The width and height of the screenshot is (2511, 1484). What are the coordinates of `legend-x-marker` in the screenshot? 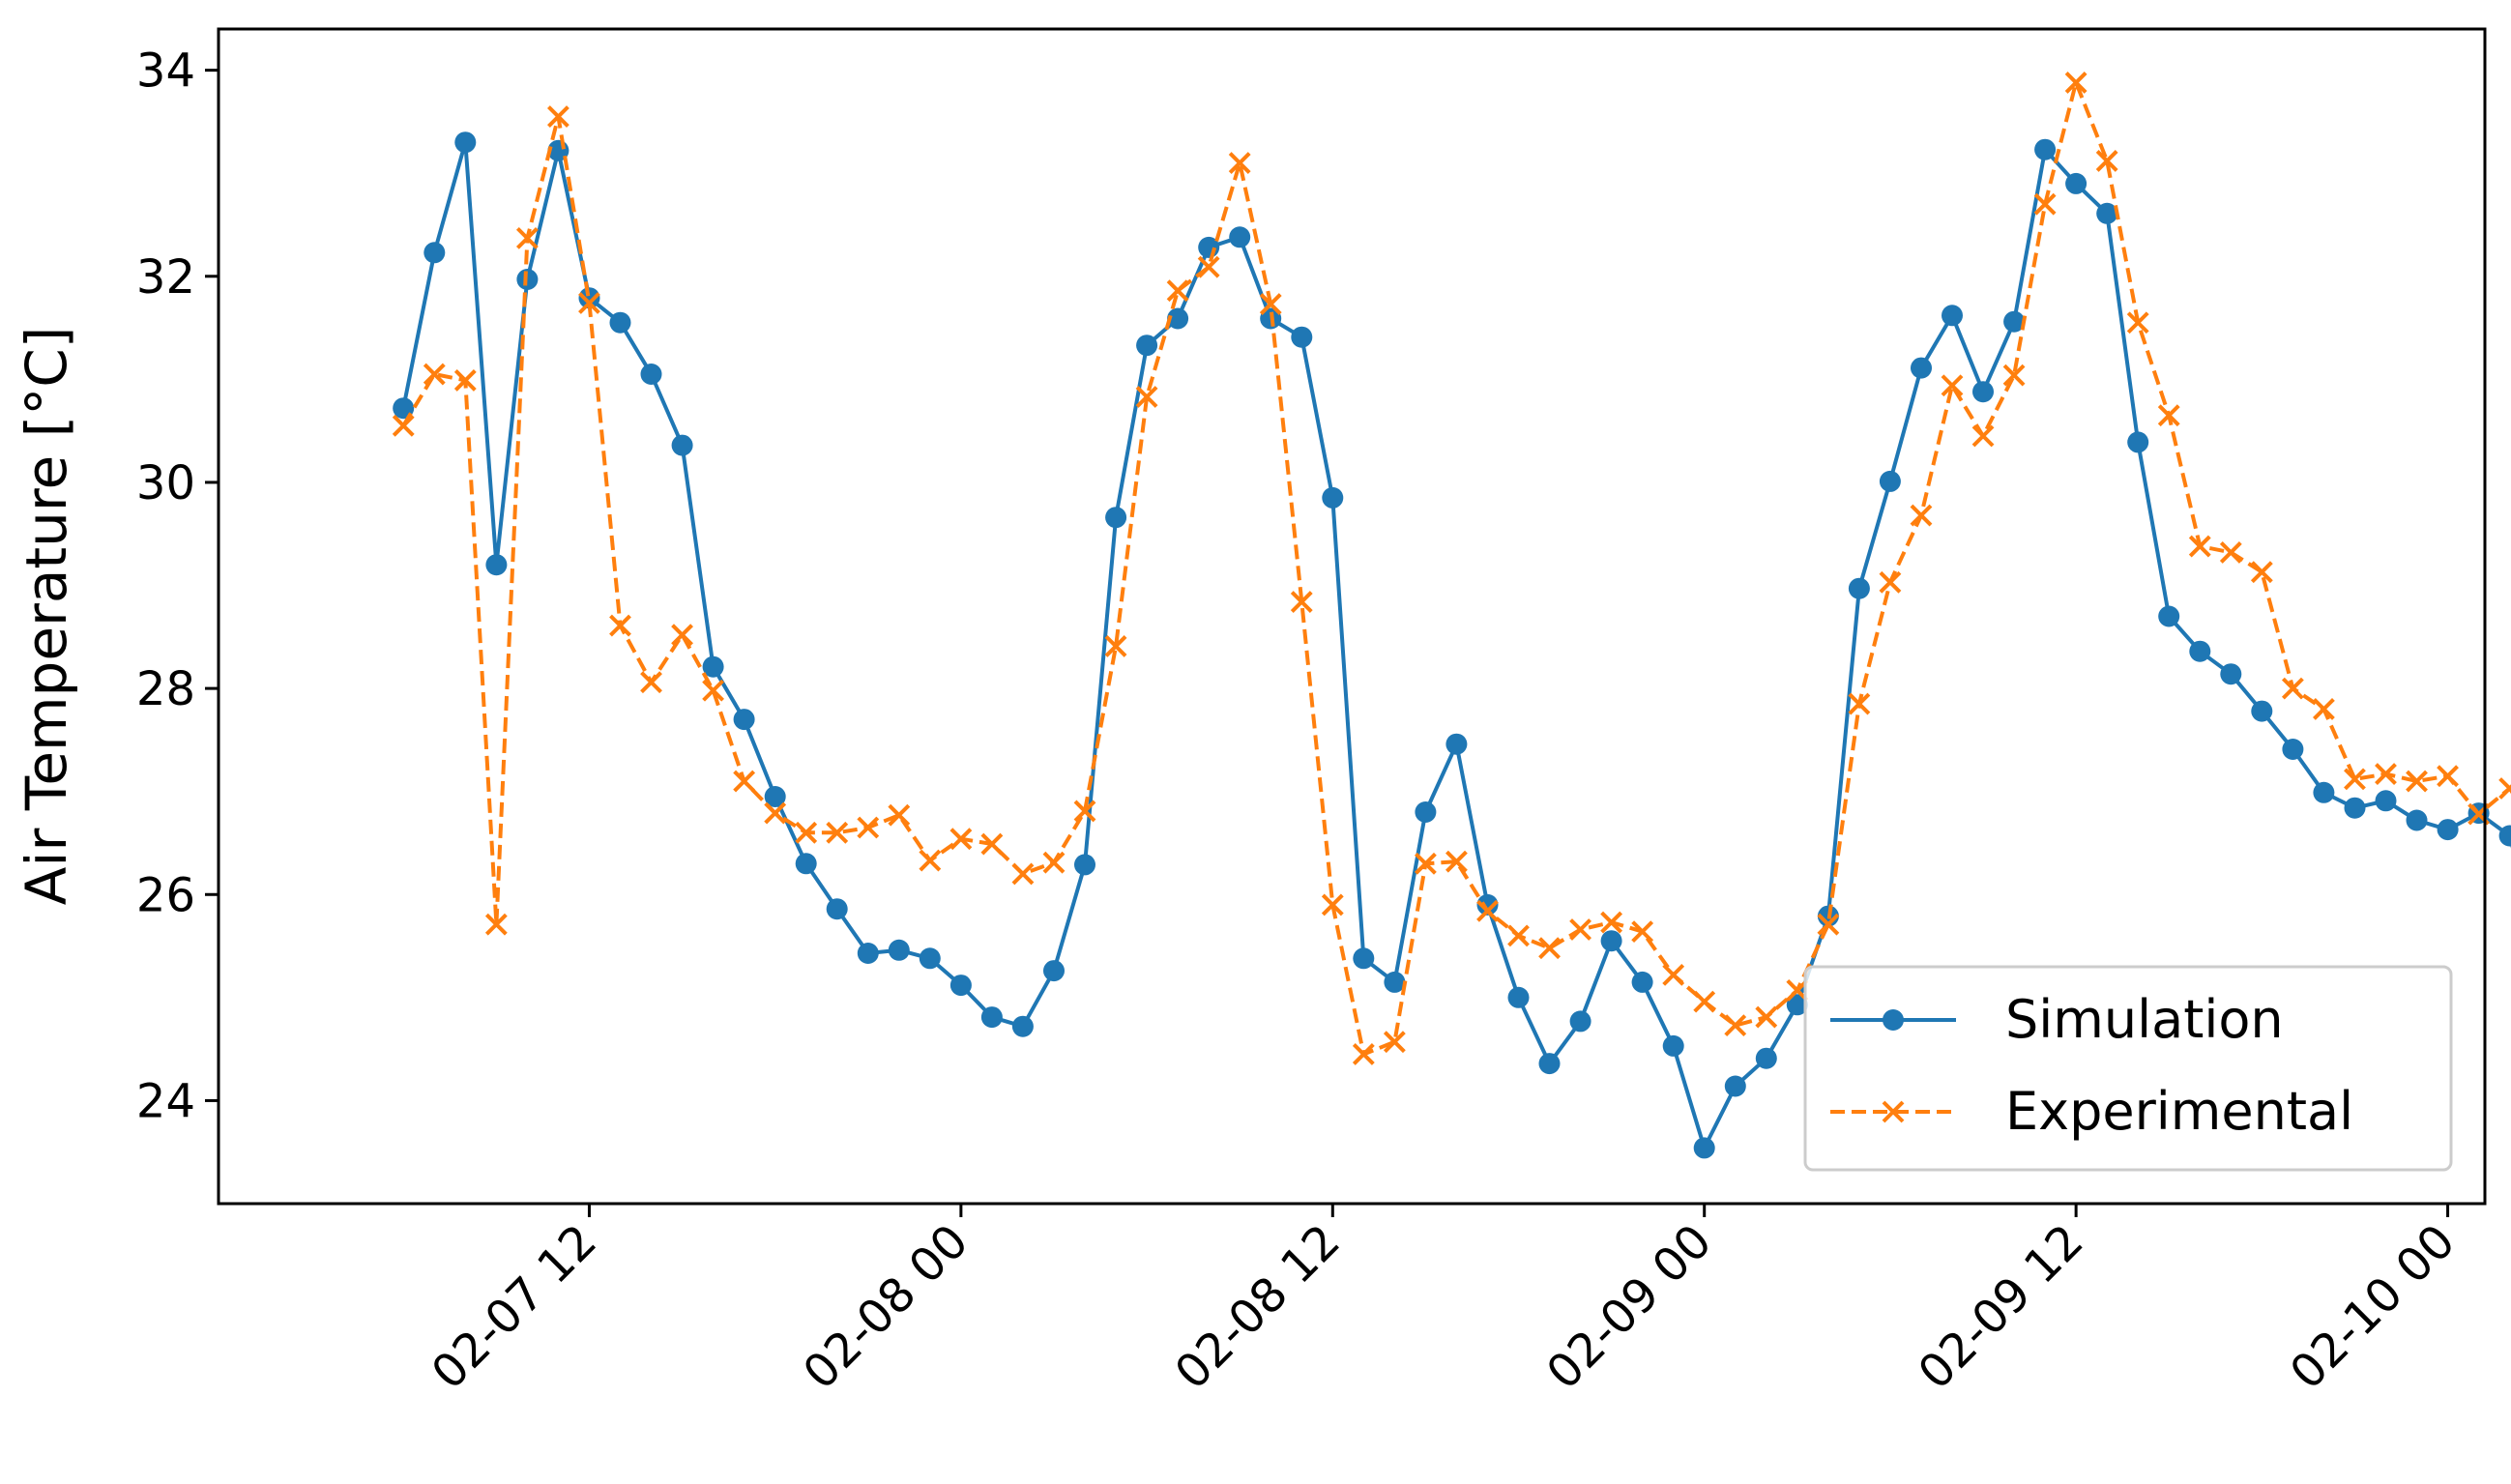 It's located at (1893, 1111).